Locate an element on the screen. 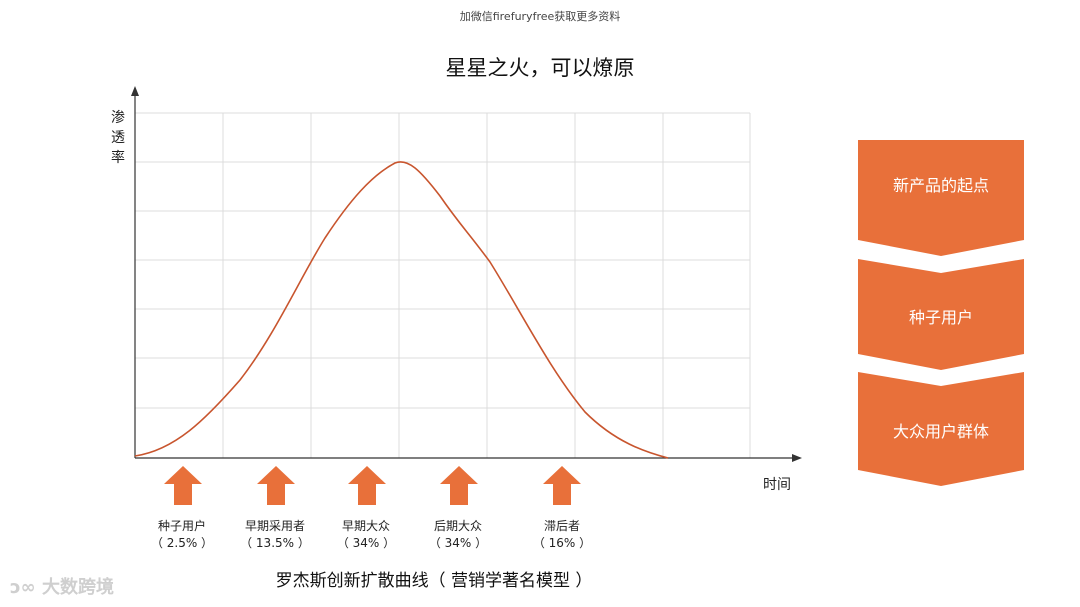 This screenshot has height=607, width=1080. segment-arrows is located at coordinates (372, 485).